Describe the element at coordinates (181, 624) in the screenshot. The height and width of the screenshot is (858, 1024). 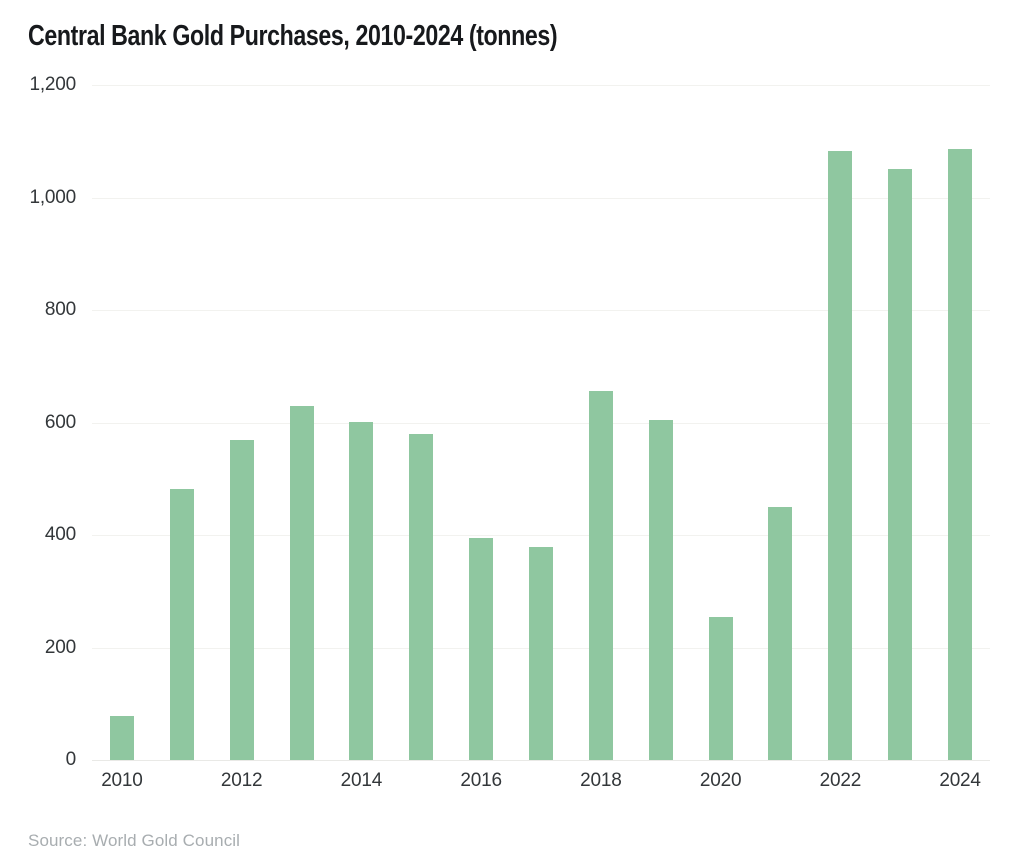
I see `bar-2011` at that location.